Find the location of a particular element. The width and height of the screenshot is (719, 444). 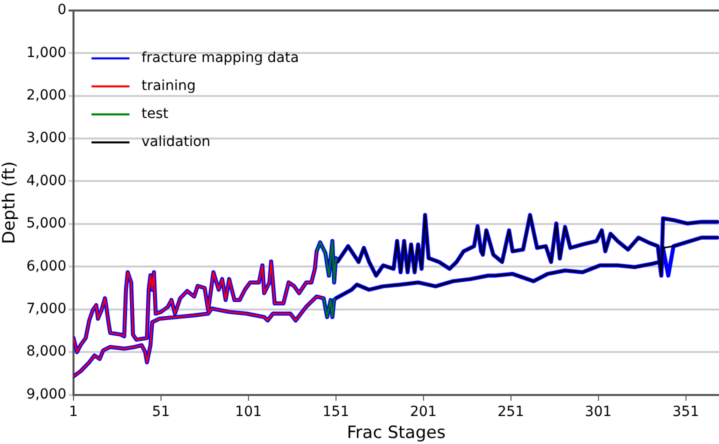

x-tick-label: 151 is located at coordinates (336, 412).